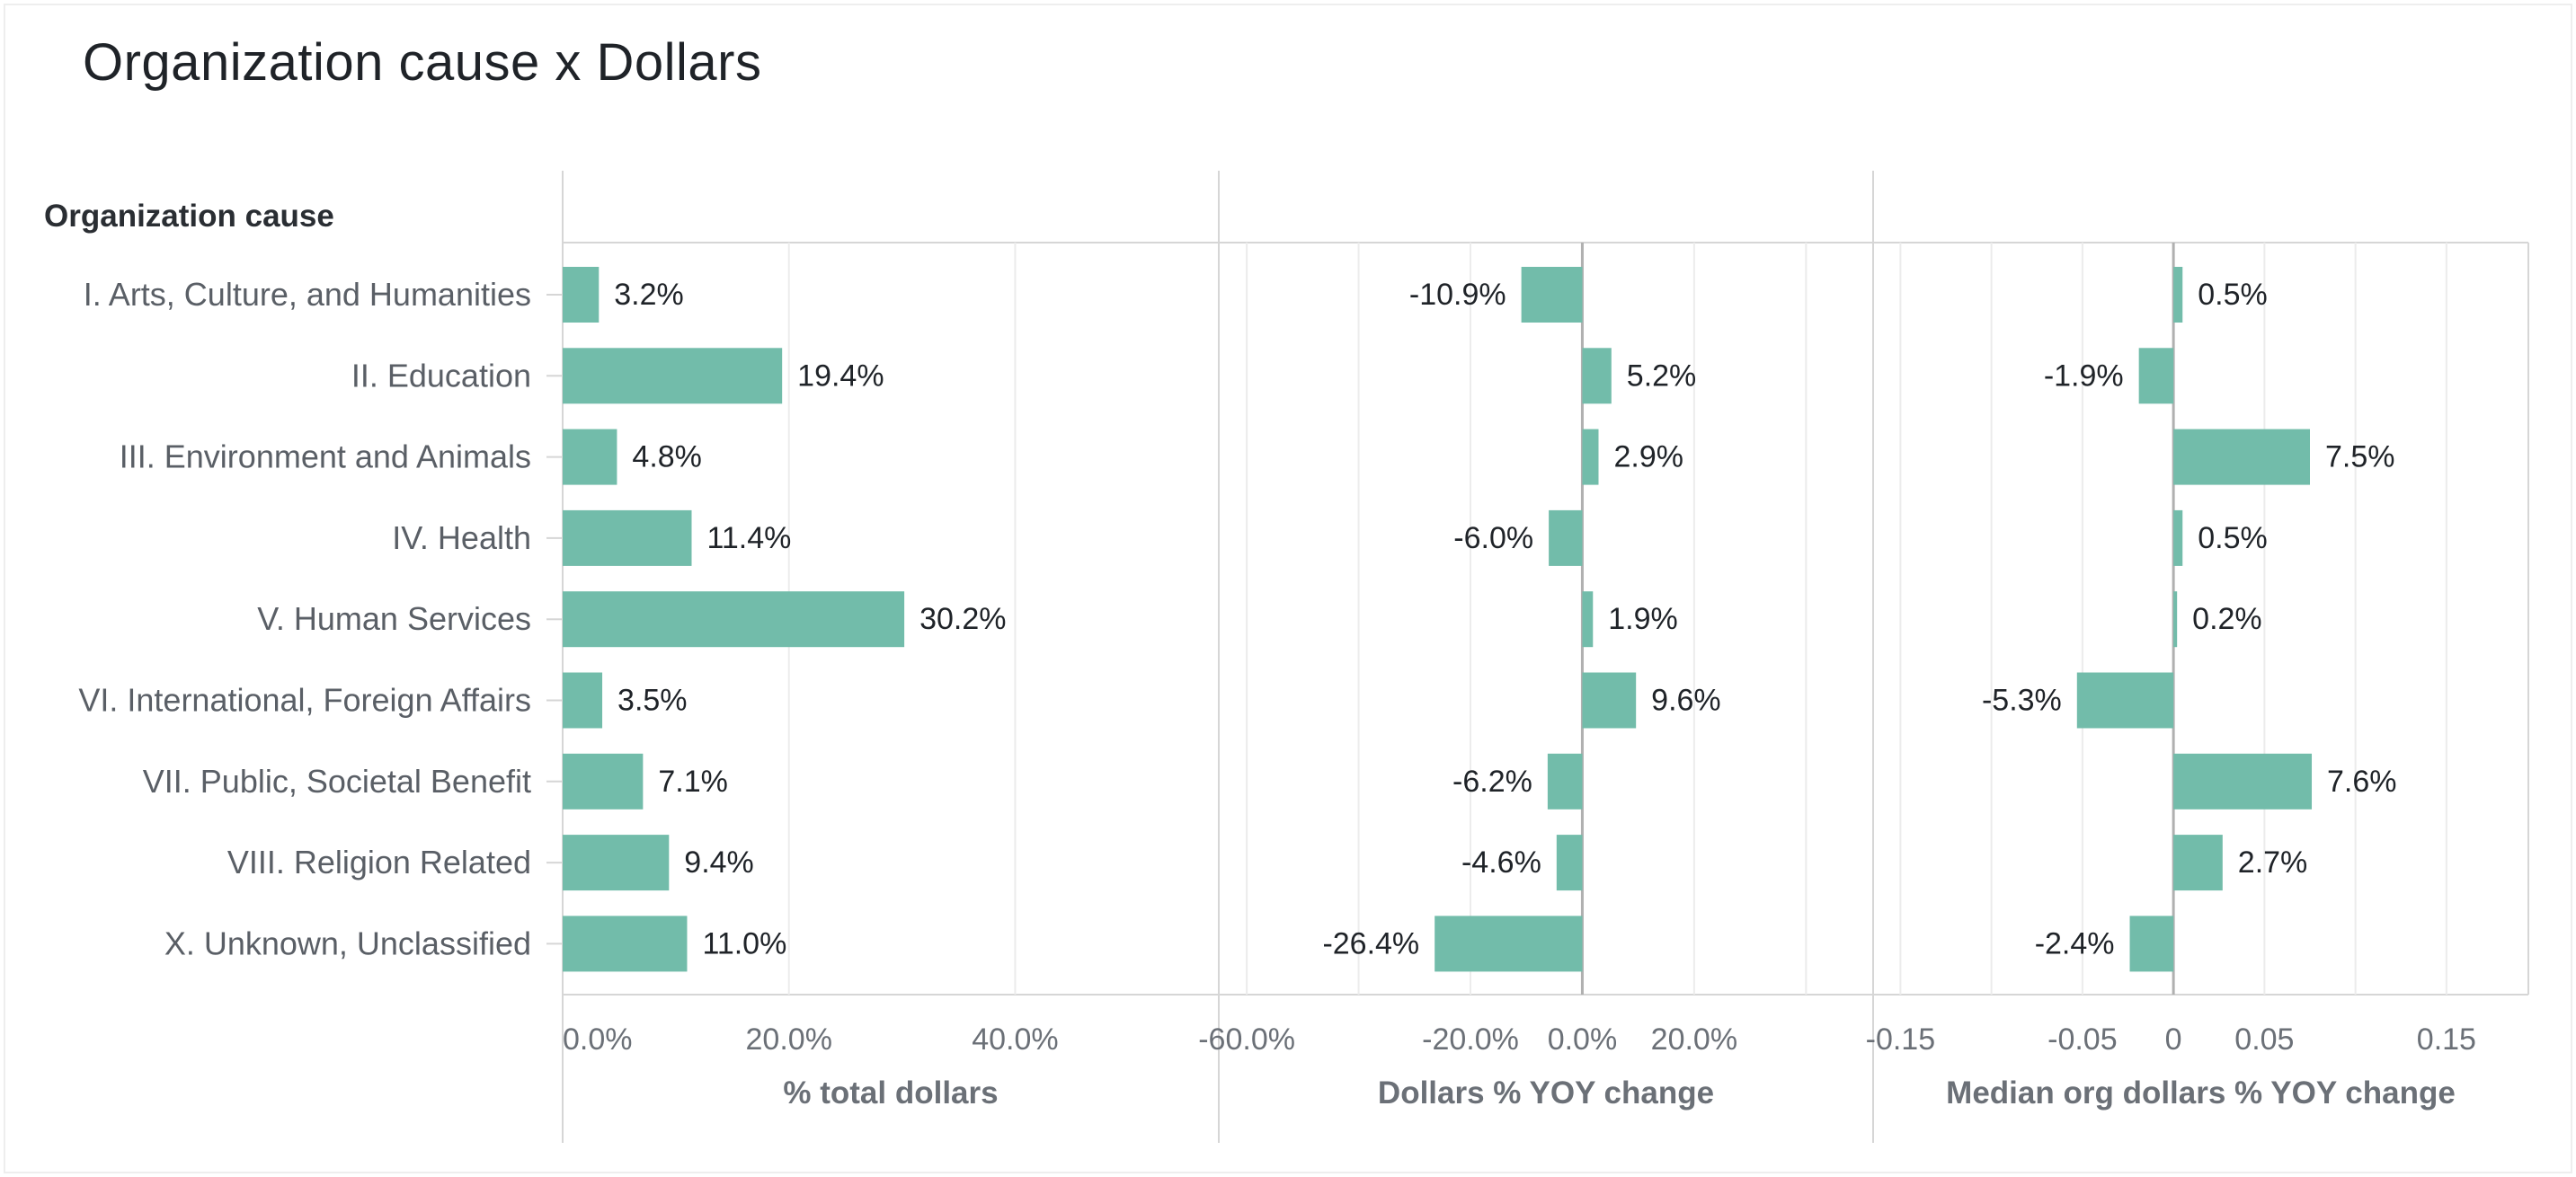 The height and width of the screenshot is (1177, 2576). I want to click on category-label: X. Unknown, Unclassified, so click(347, 943).